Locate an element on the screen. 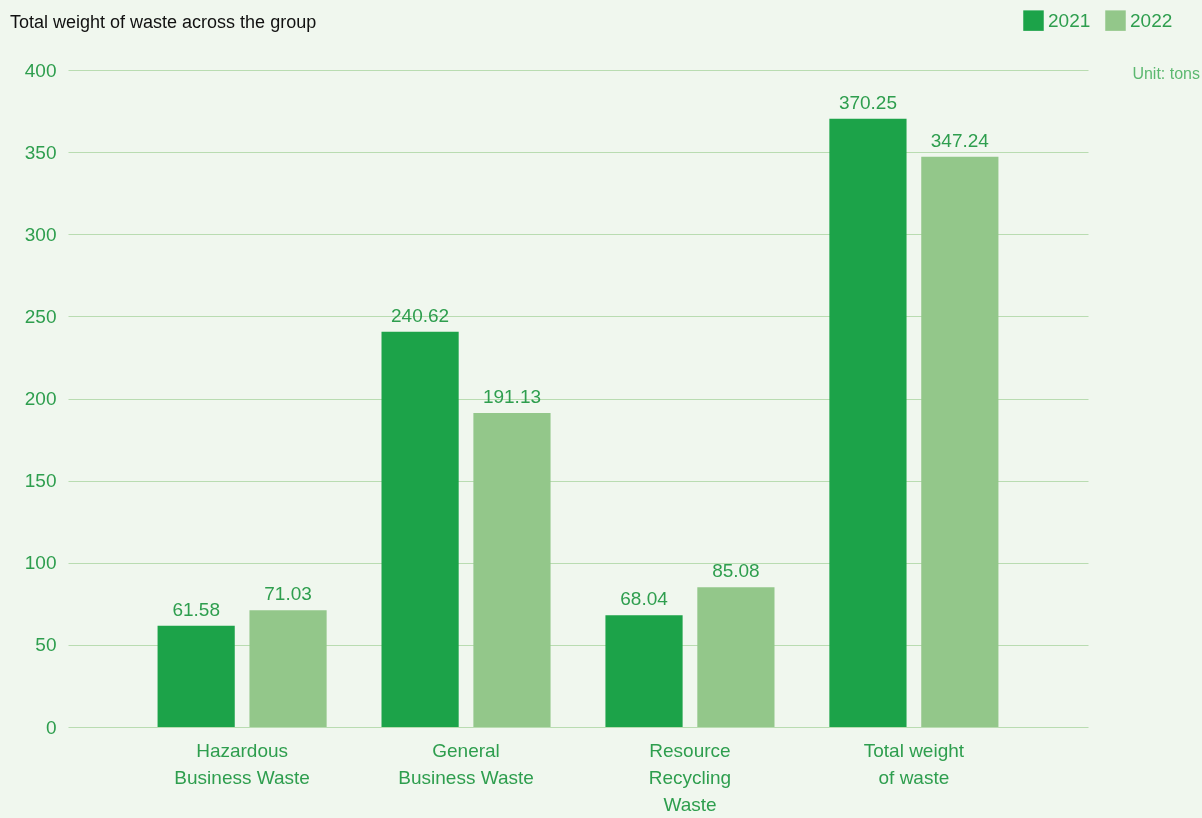 This screenshot has height=818, width=1202. text: Unit: tons is located at coordinates (1166, 73).